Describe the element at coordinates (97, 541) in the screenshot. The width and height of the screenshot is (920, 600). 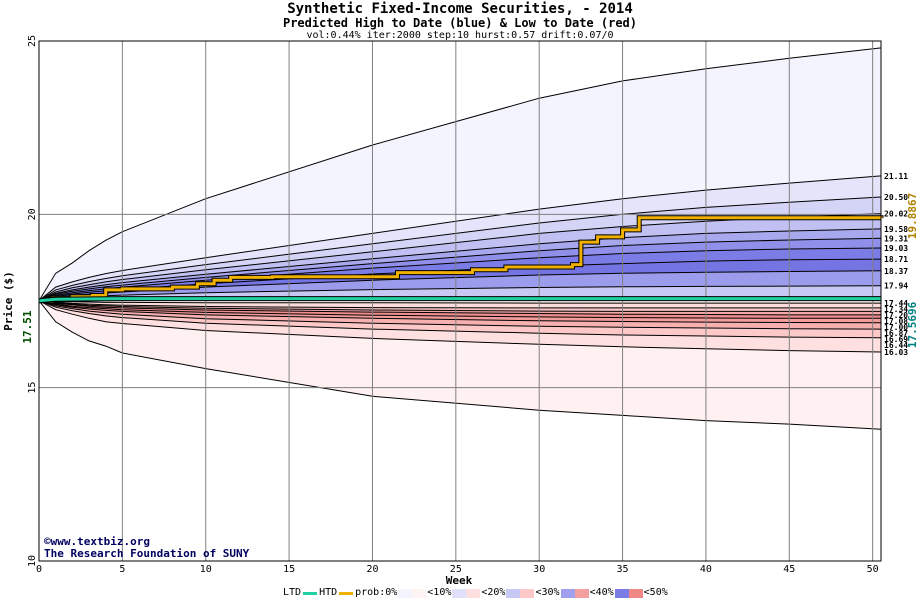
I see `credit-website: ©www.textbiz.org` at that location.